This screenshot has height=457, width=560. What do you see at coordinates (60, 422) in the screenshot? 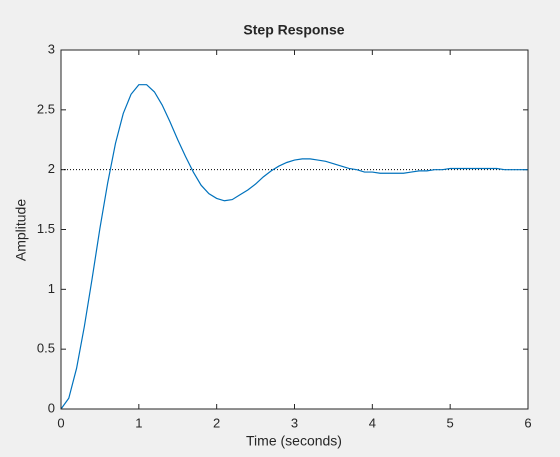
I see `x-tick-label: 0` at bounding box center [60, 422].